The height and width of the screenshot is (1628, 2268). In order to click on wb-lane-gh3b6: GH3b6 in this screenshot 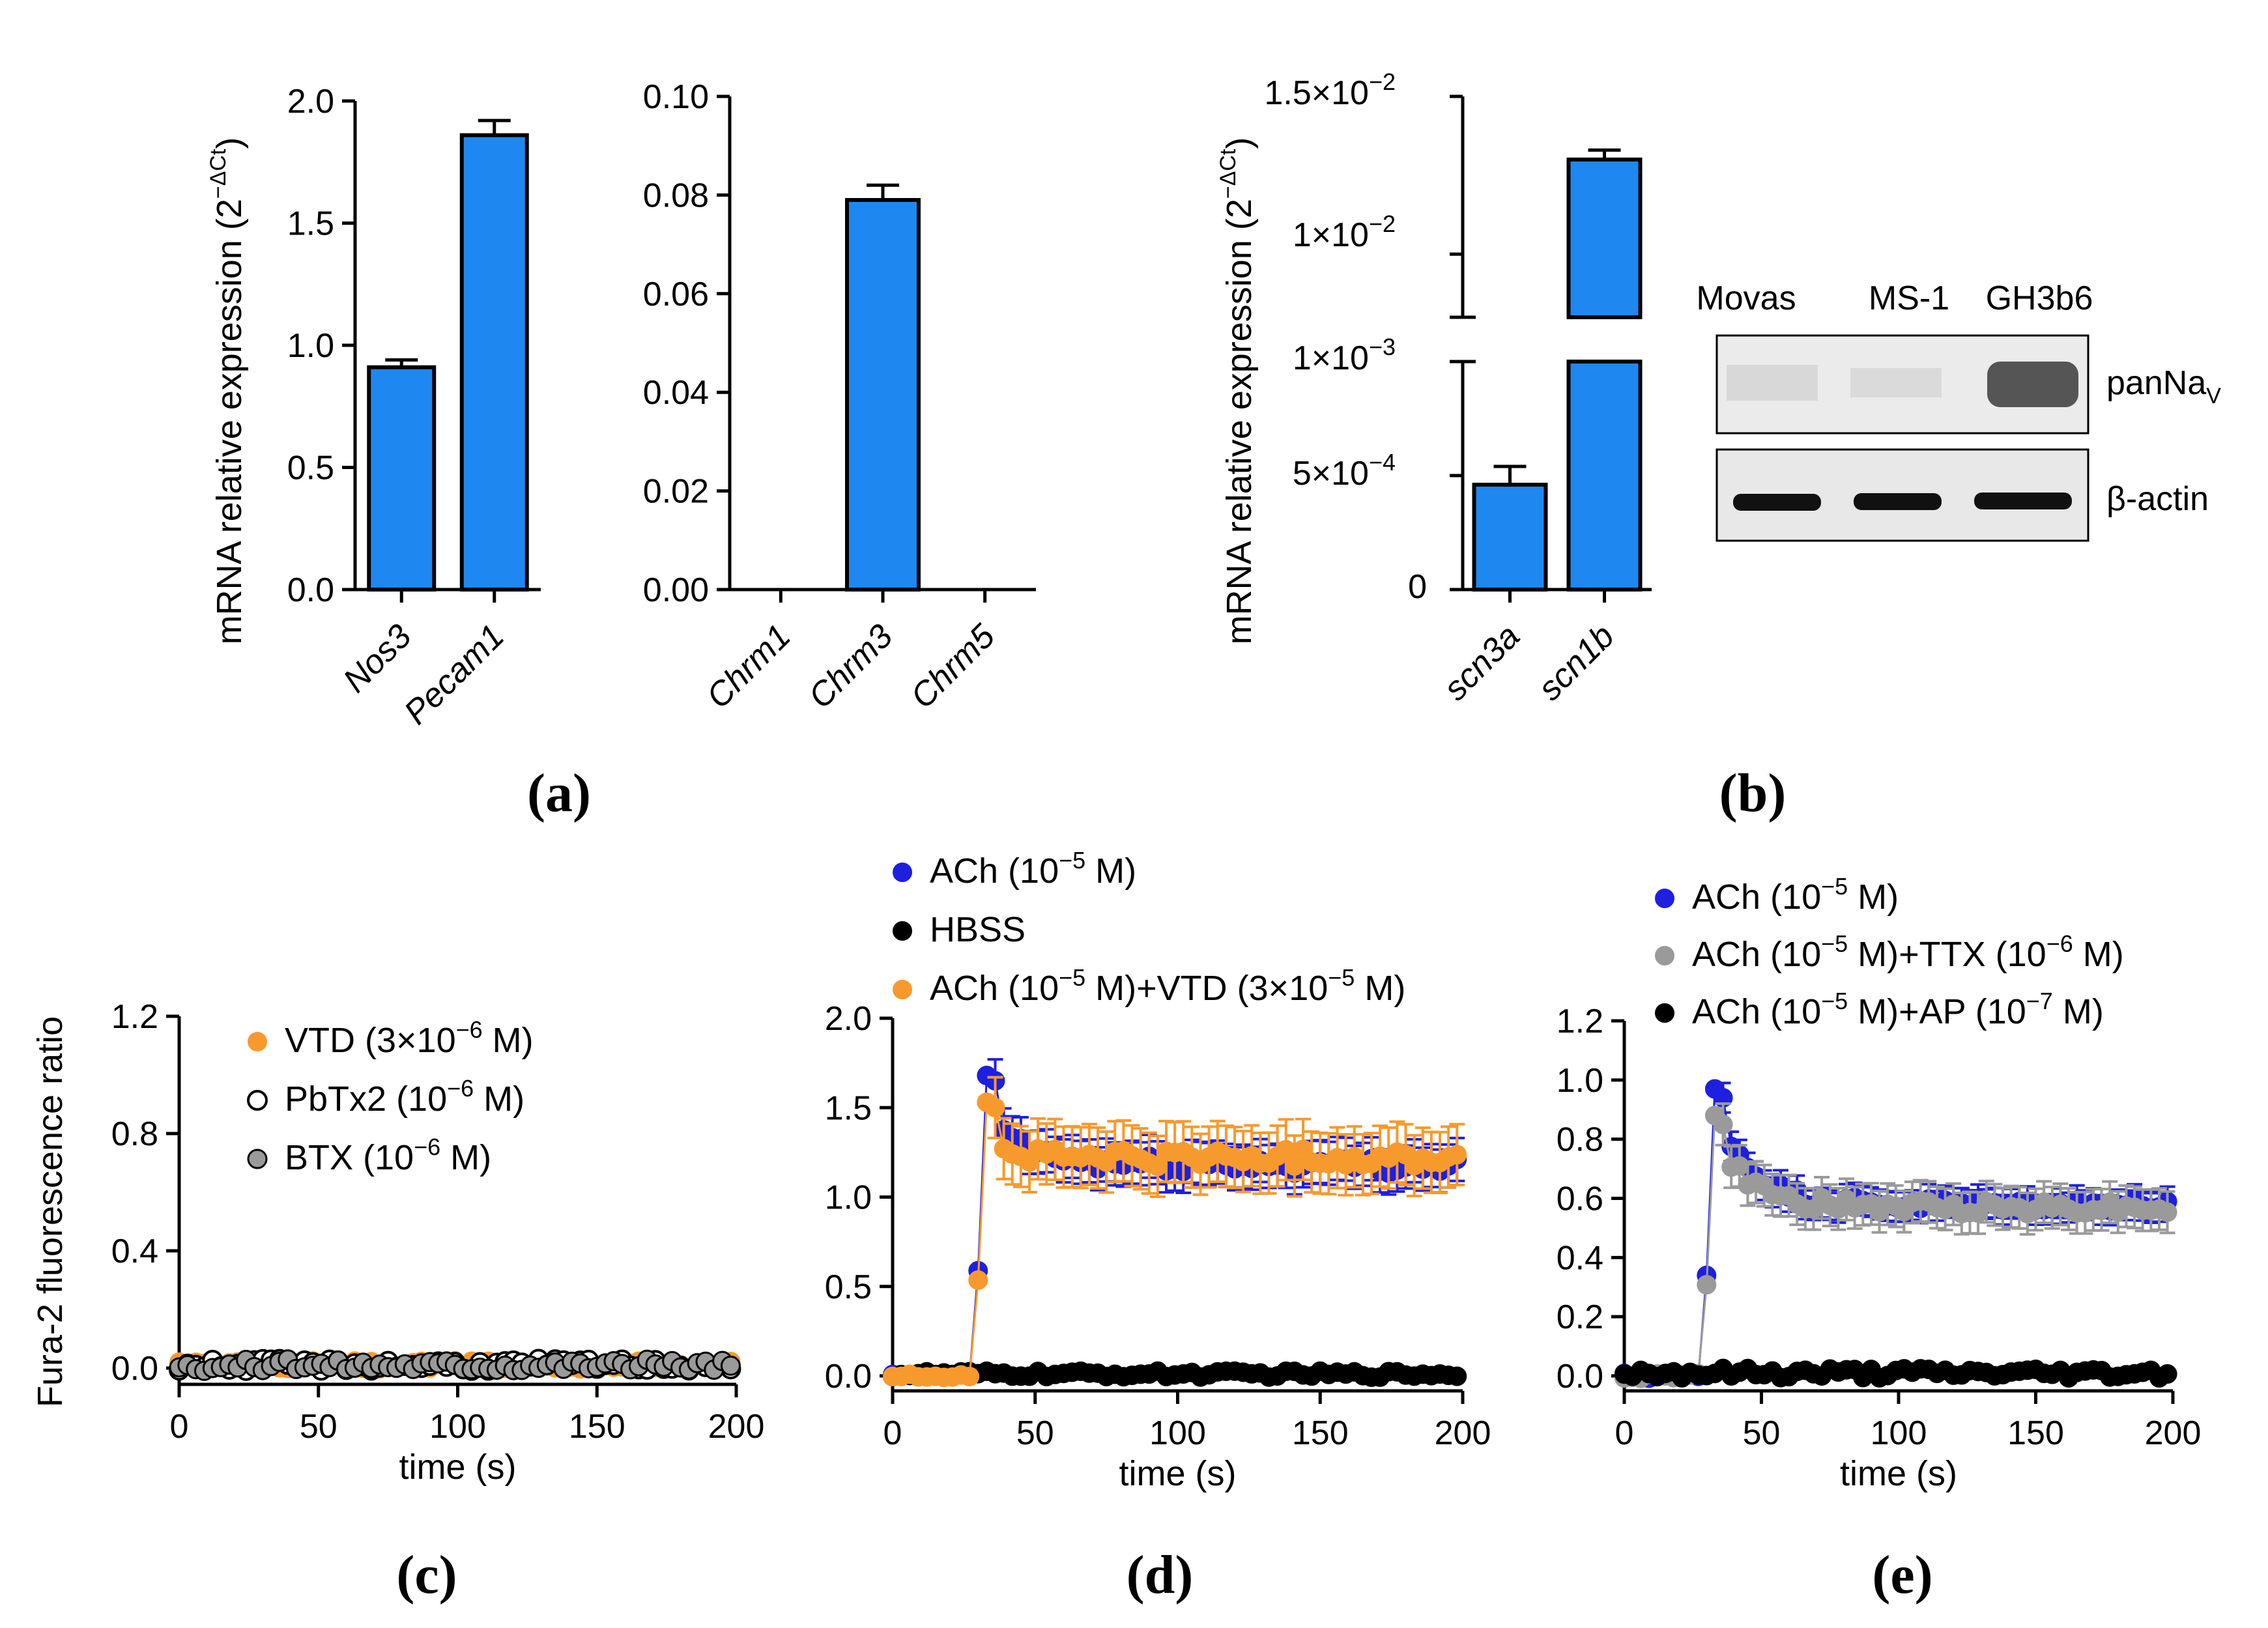, I will do `click(2039, 298)`.